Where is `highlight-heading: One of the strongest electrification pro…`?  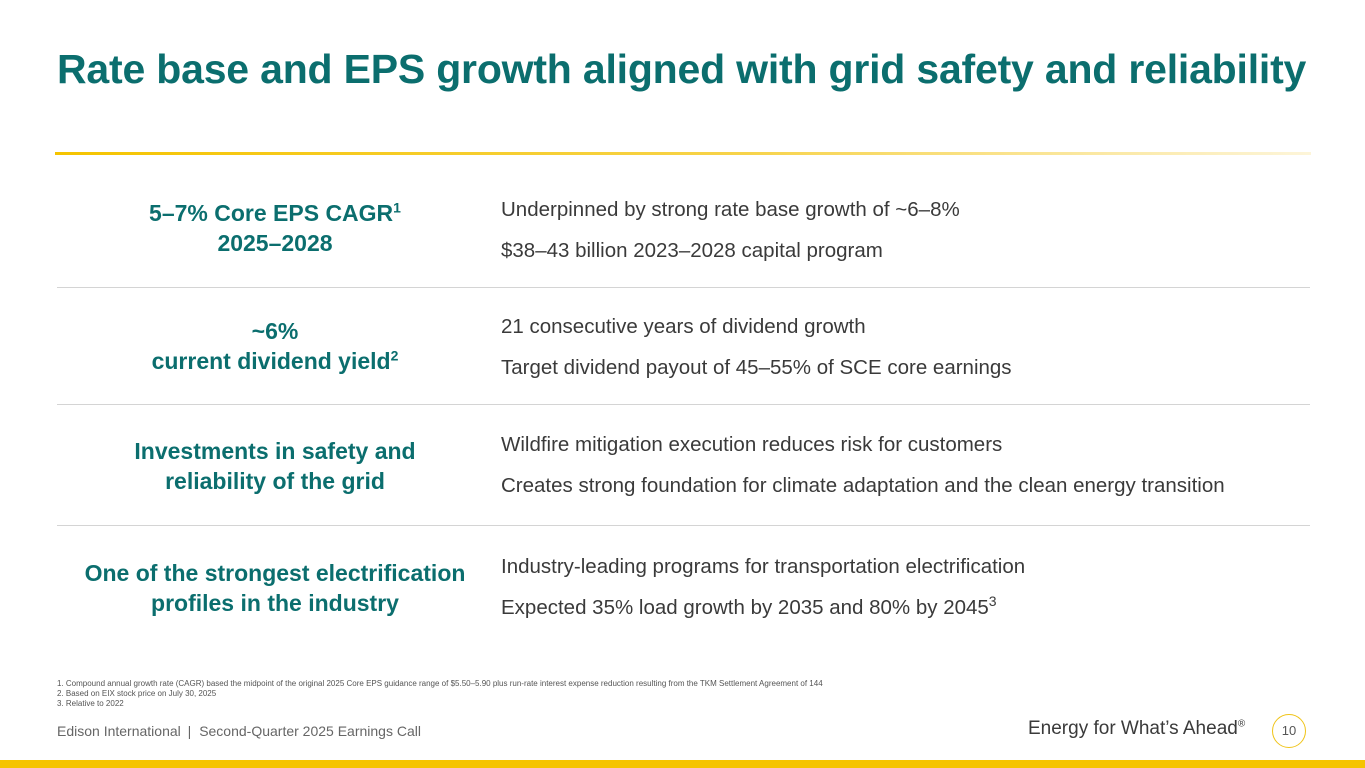 highlight-heading: One of the strongest electrification pro… is located at coordinates (275, 588).